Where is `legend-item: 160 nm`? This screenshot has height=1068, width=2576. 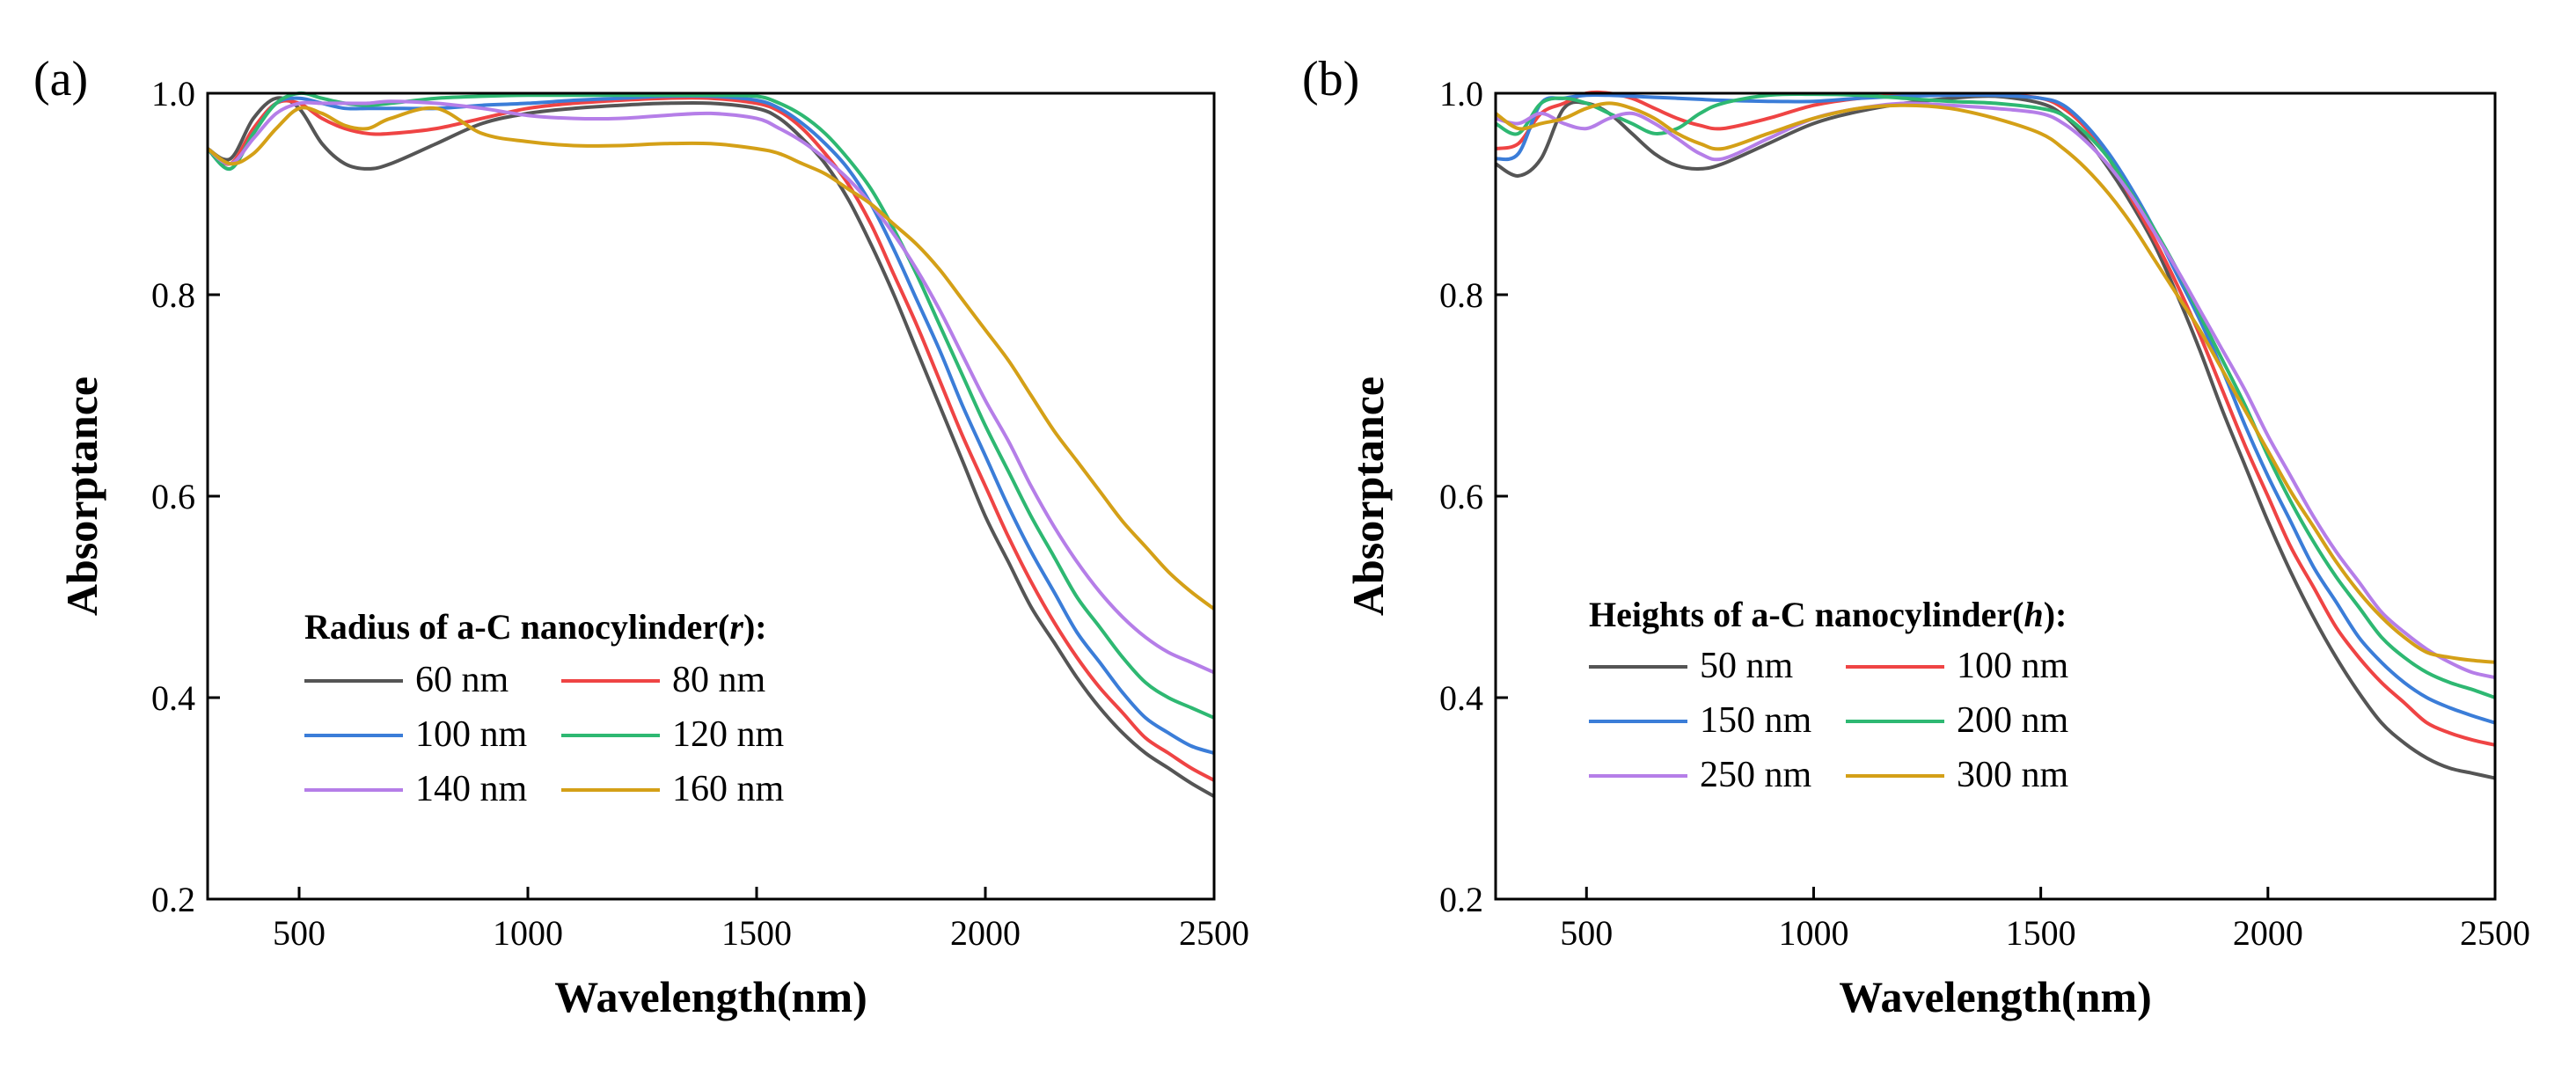
legend-item: 160 nm is located at coordinates (673, 789).